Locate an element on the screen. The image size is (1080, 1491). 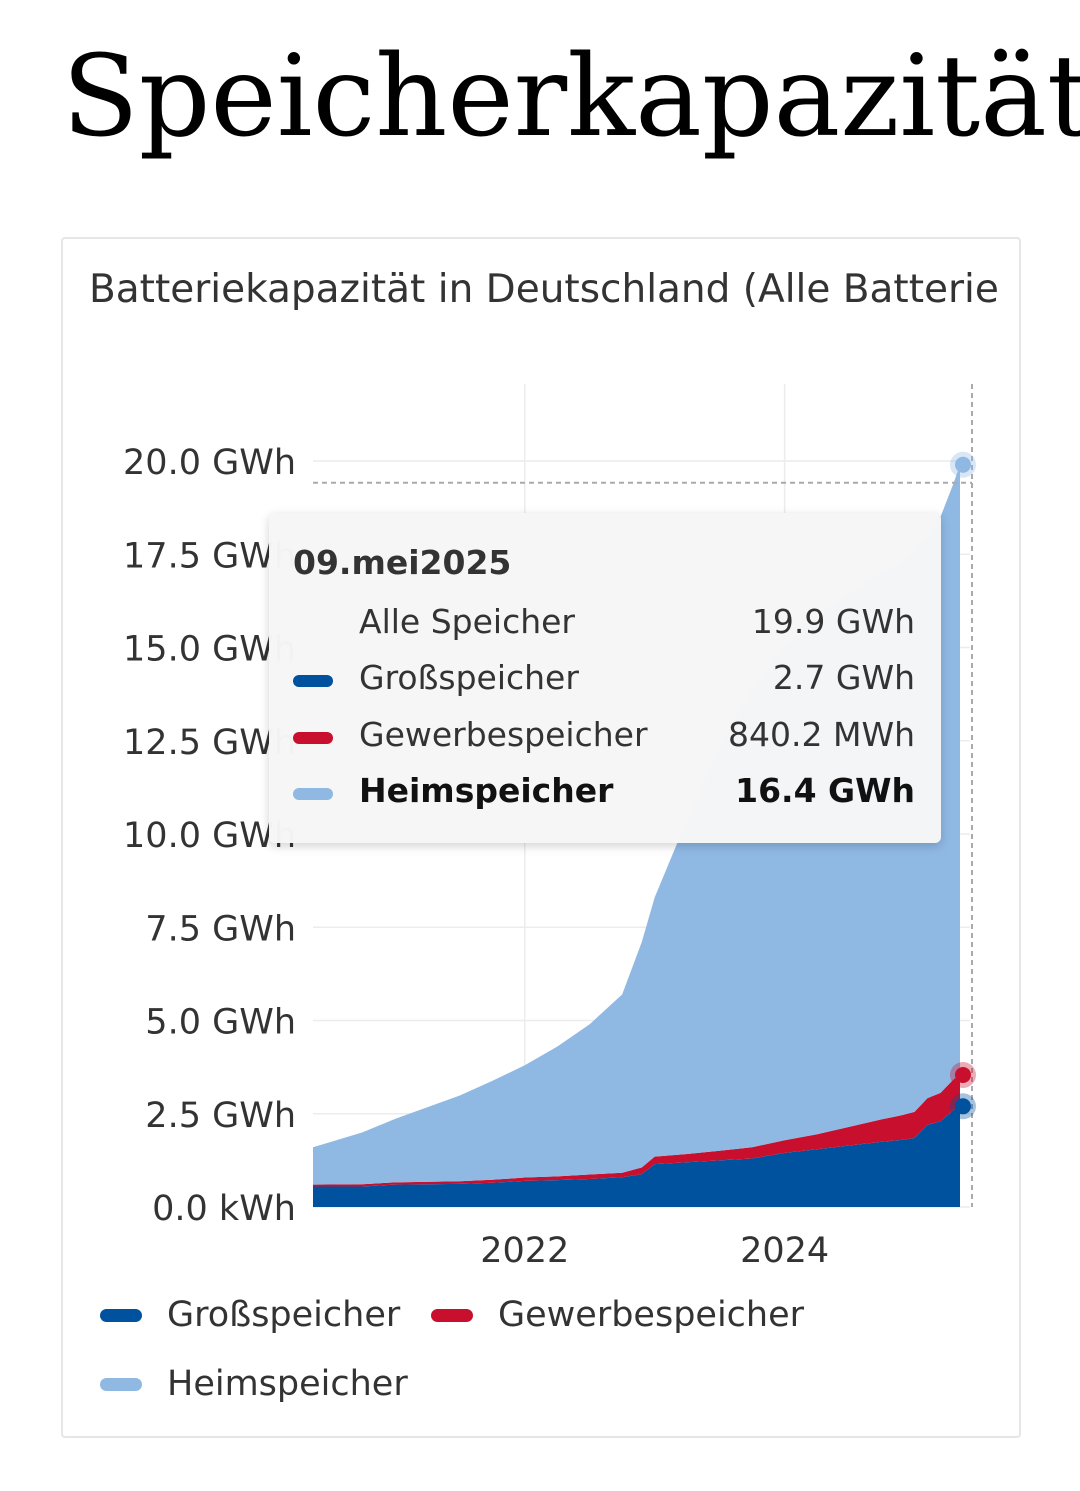
tooltip-row-heimspeicher: Heimspeicher 16.4 GWh is located at coordinates (605, 791).